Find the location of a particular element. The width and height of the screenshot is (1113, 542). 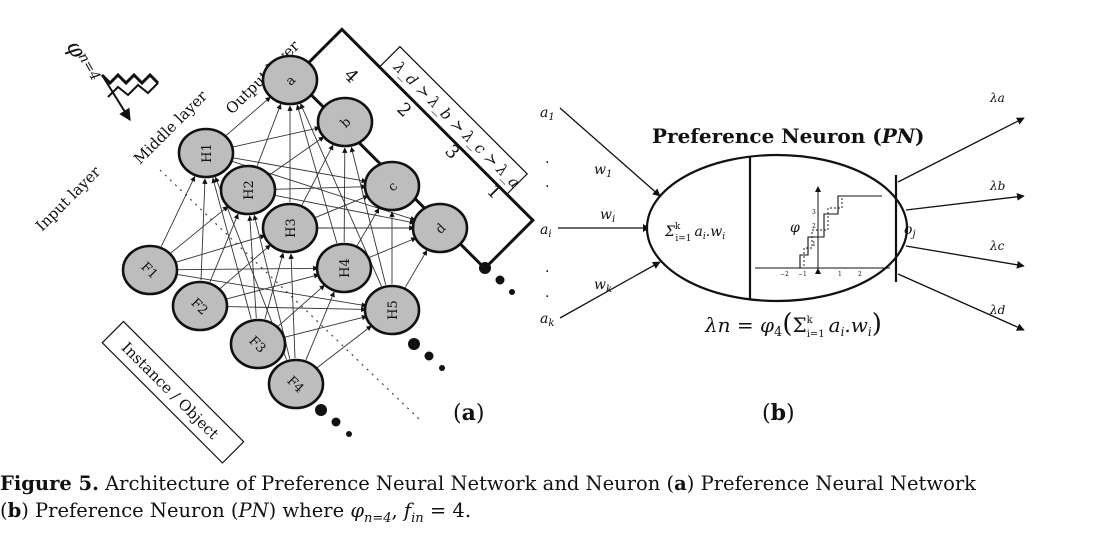

input-dots: . . . . is located at coordinates (547, 226).